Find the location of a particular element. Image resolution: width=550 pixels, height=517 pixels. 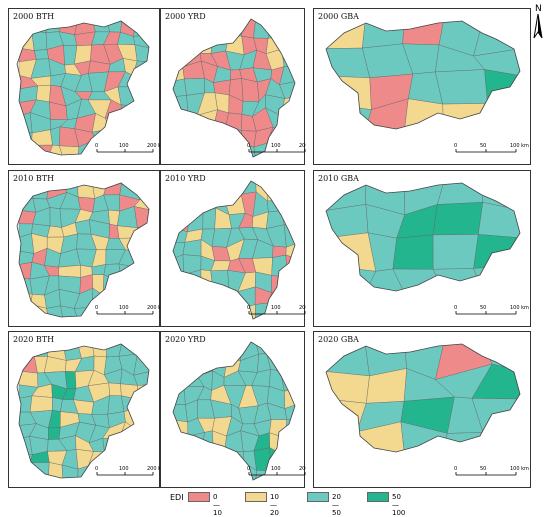

scale-label: 100 km is located at coordinates (519, 469).